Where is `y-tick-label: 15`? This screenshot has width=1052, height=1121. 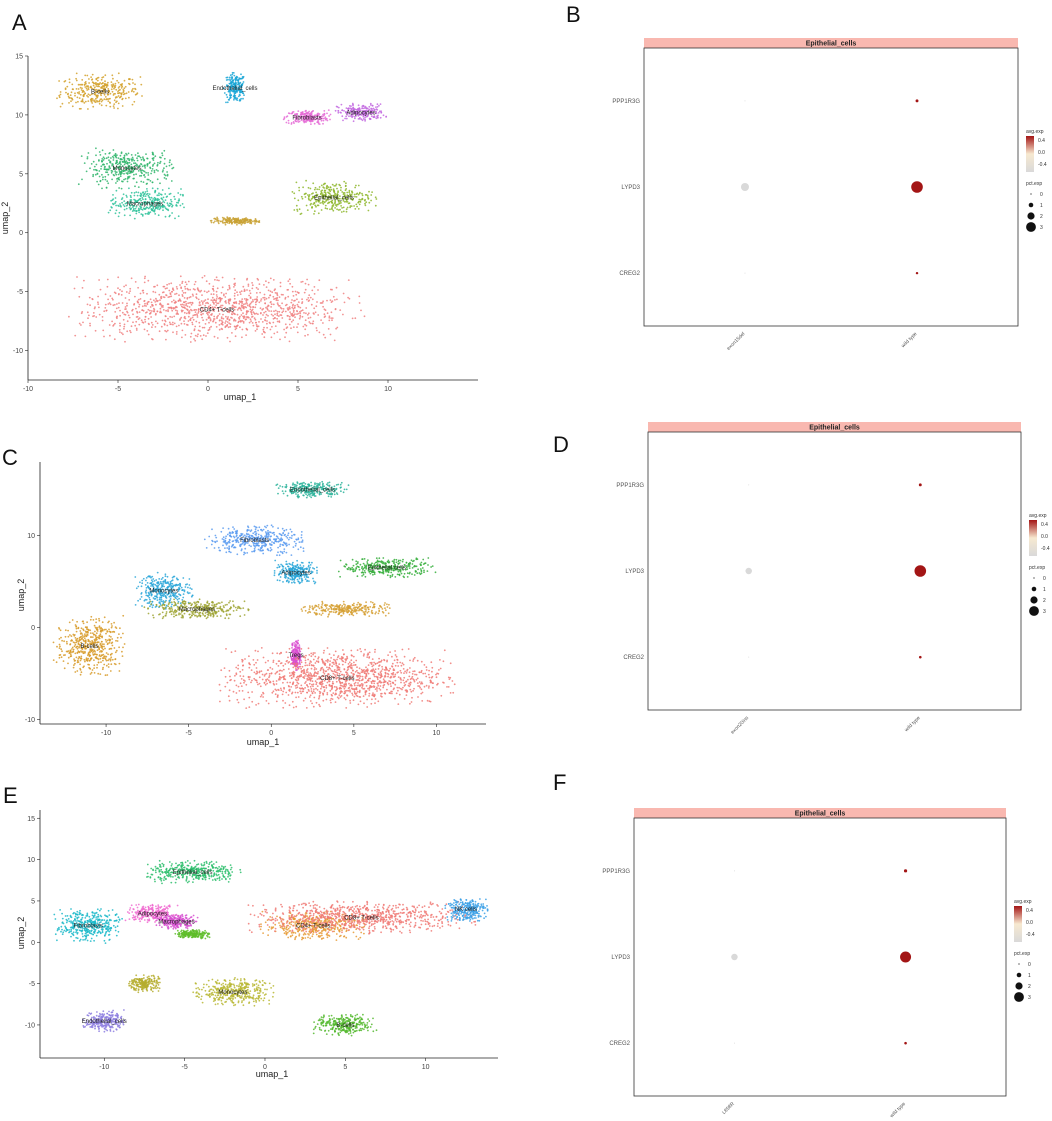 y-tick-label: 15 is located at coordinates (19, 57).